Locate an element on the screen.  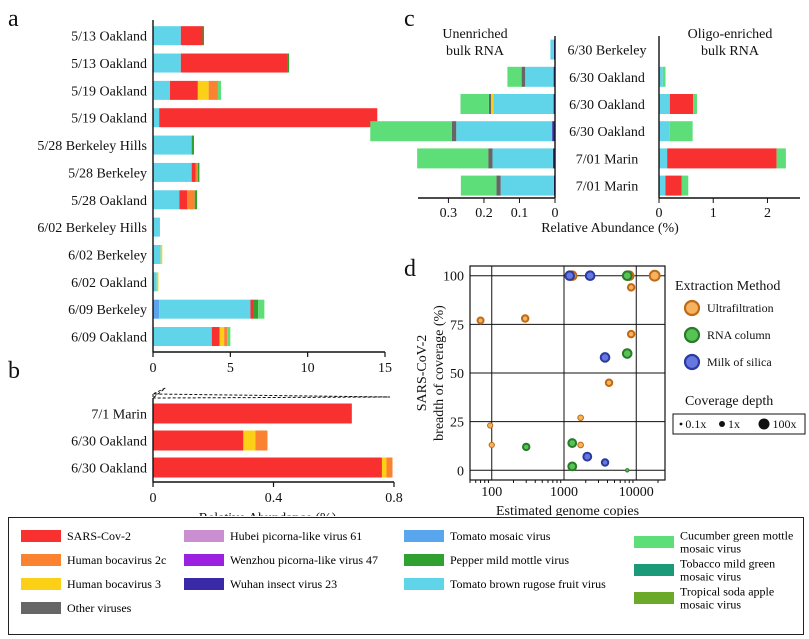
key-swatch-cucumber-green-mottle-mosaic-virus is located at coordinates (654, 542).